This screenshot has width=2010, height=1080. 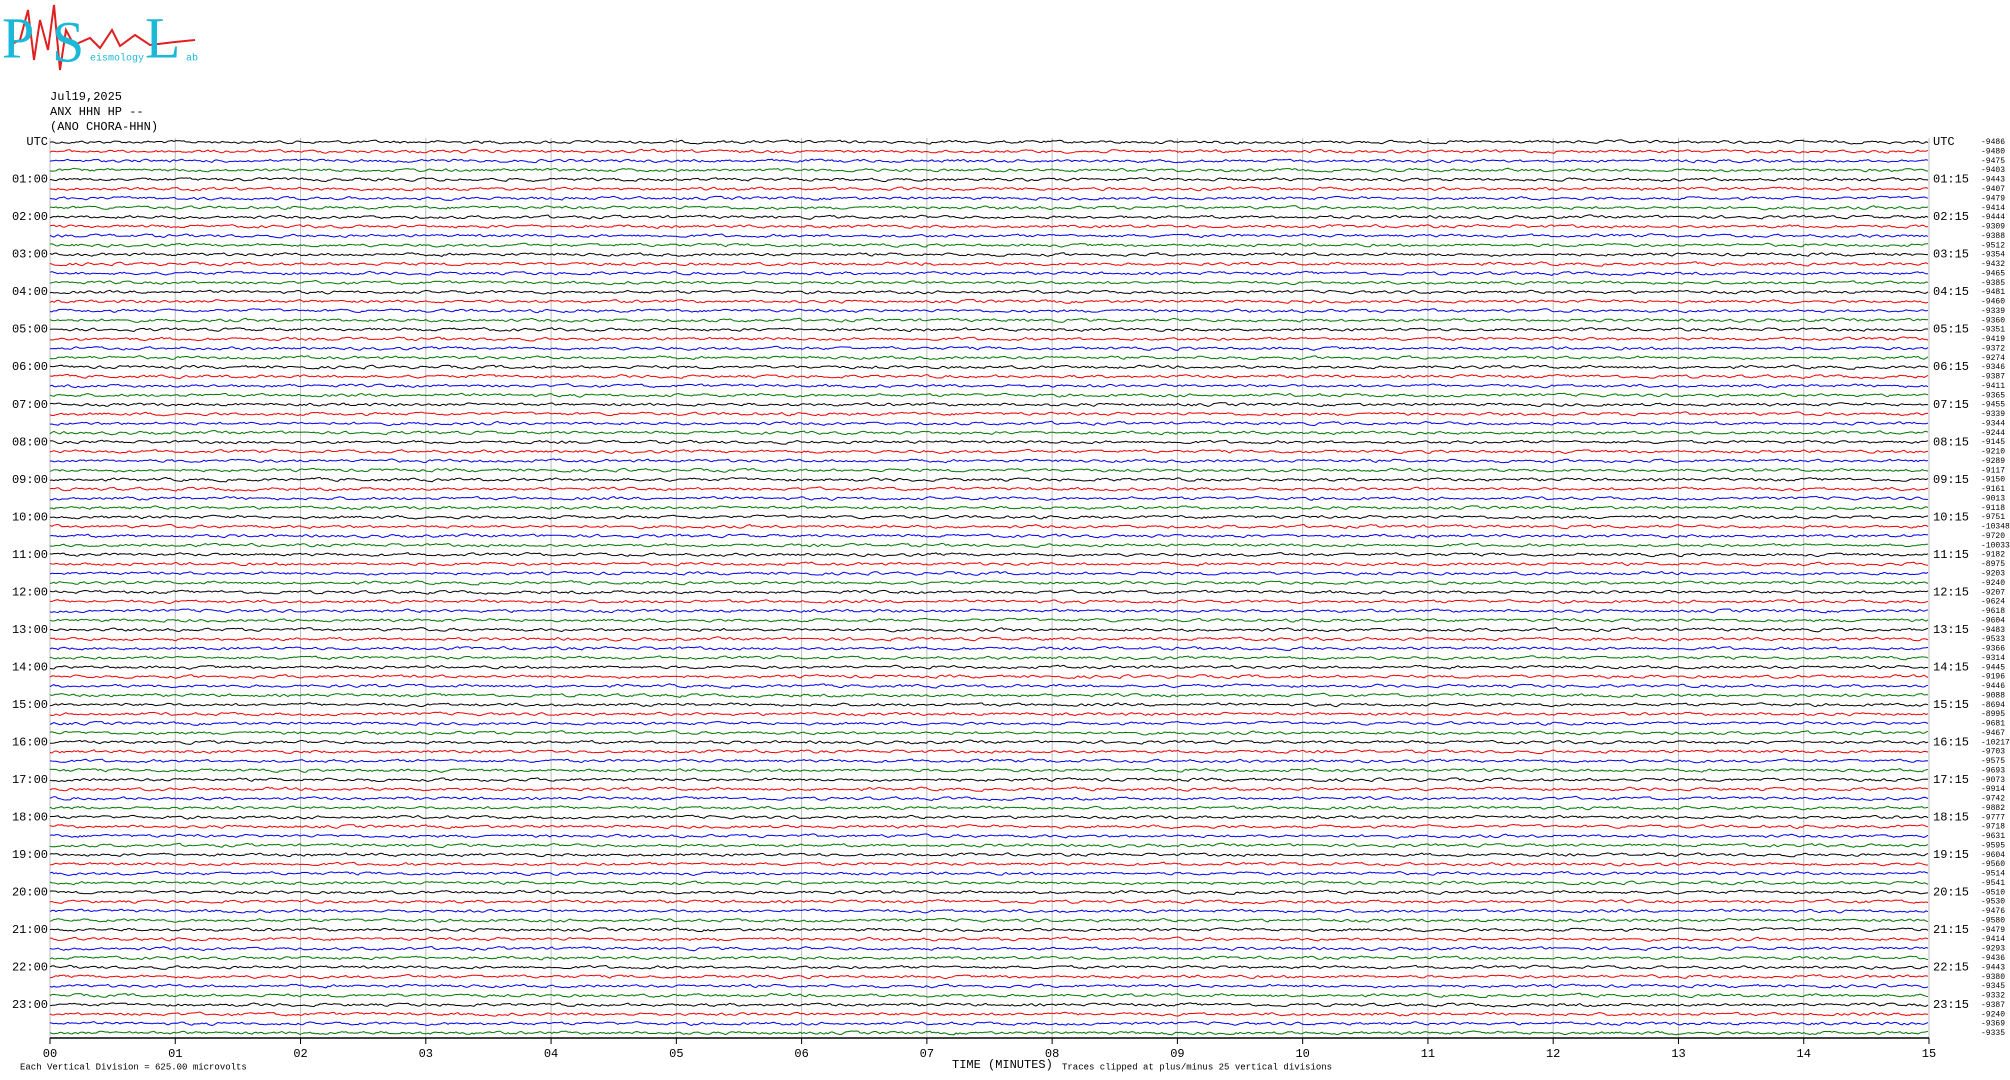 I want to click on hour-label: 08:00, so click(x=30, y=442).